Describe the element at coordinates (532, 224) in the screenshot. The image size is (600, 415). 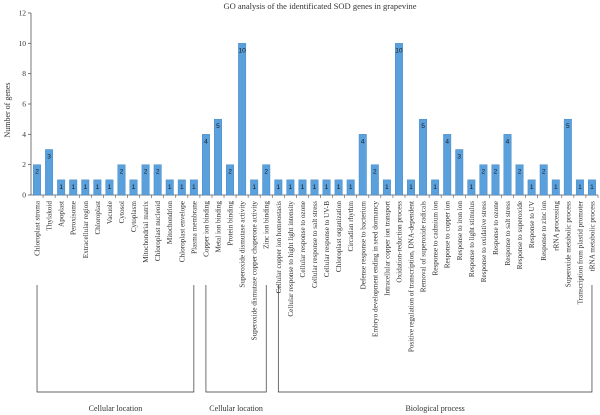
I see `category-label: Response to UV` at that location.